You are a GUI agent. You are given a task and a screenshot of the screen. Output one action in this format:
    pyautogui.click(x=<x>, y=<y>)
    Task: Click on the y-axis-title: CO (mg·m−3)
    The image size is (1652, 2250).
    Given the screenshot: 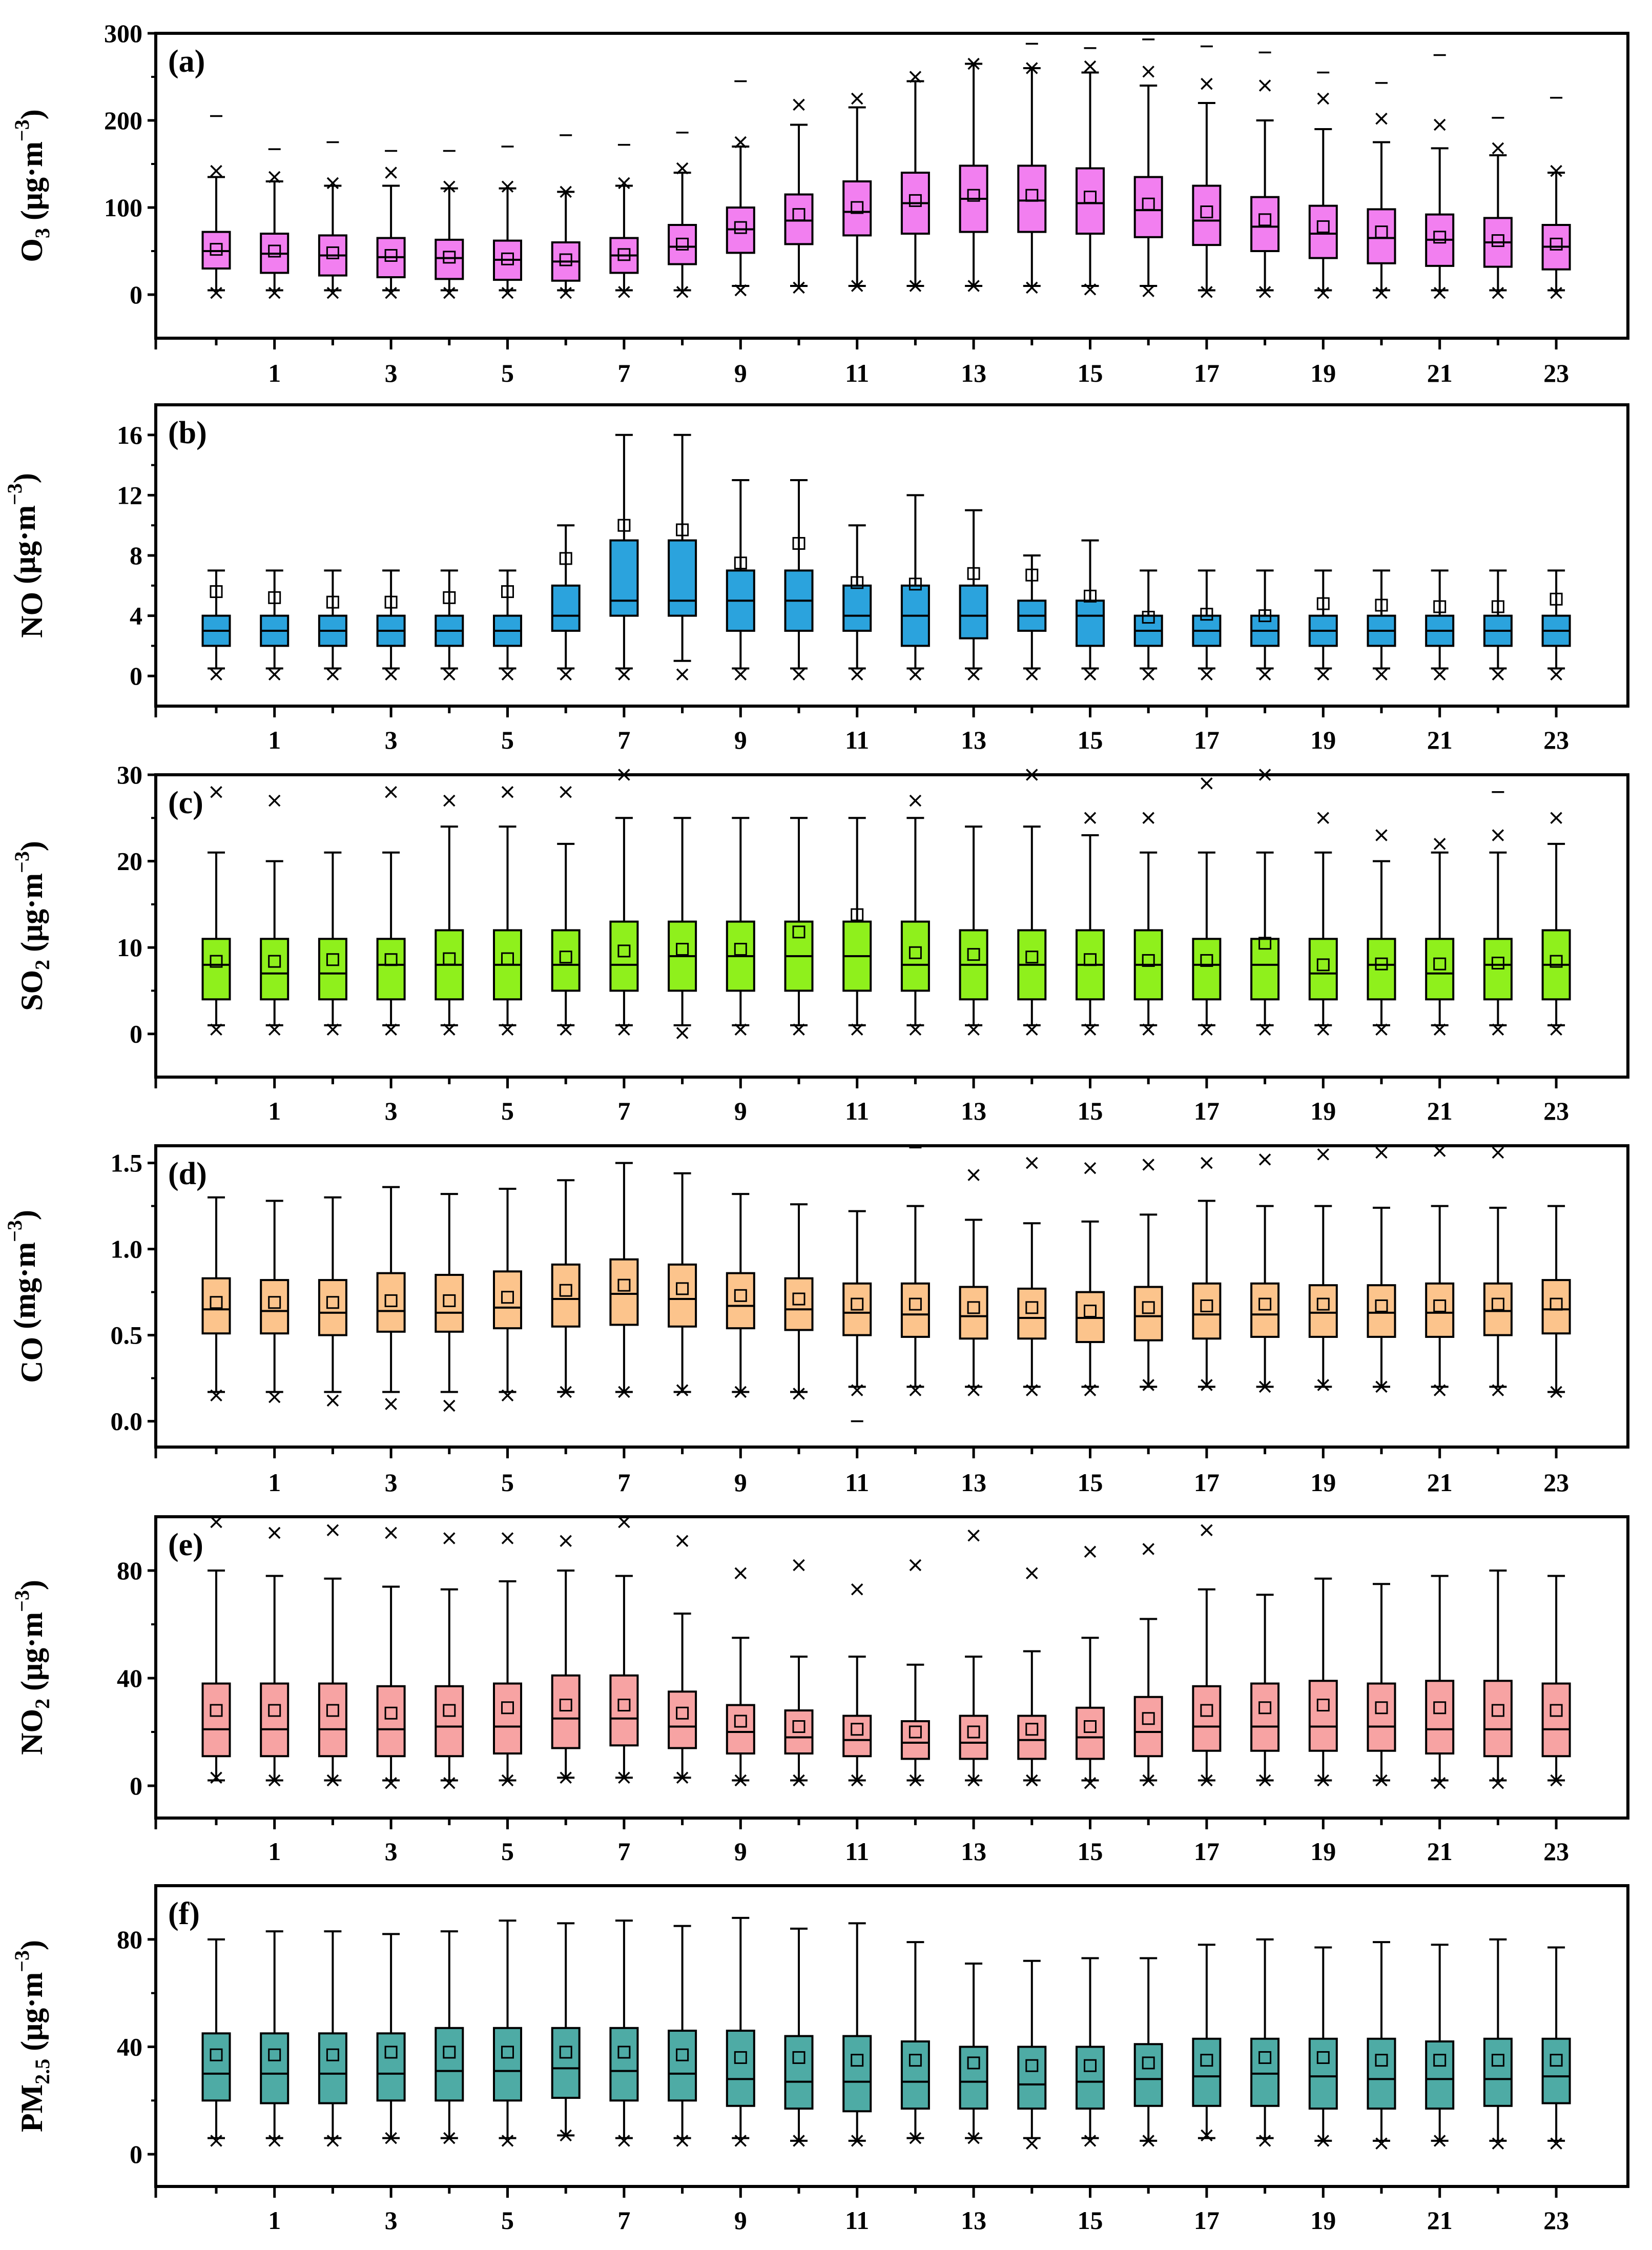 What is the action you would take?
    pyautogui.click(x=26, y=1296)
    